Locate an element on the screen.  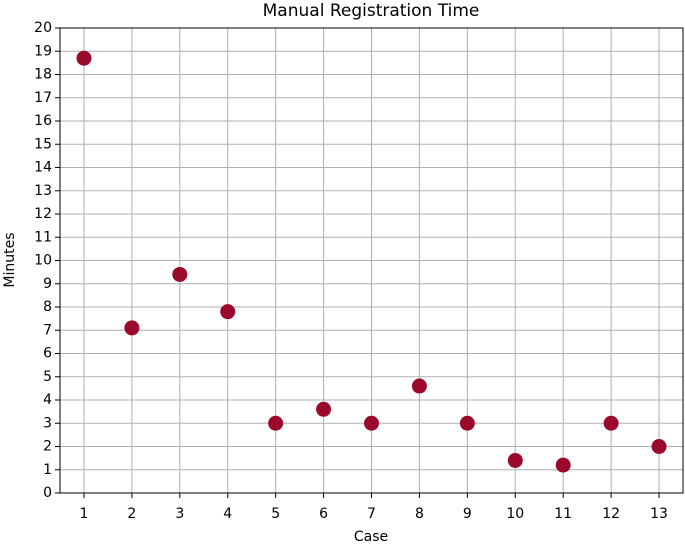
y-tick-label: 19 is located at coordinates (43, 51).